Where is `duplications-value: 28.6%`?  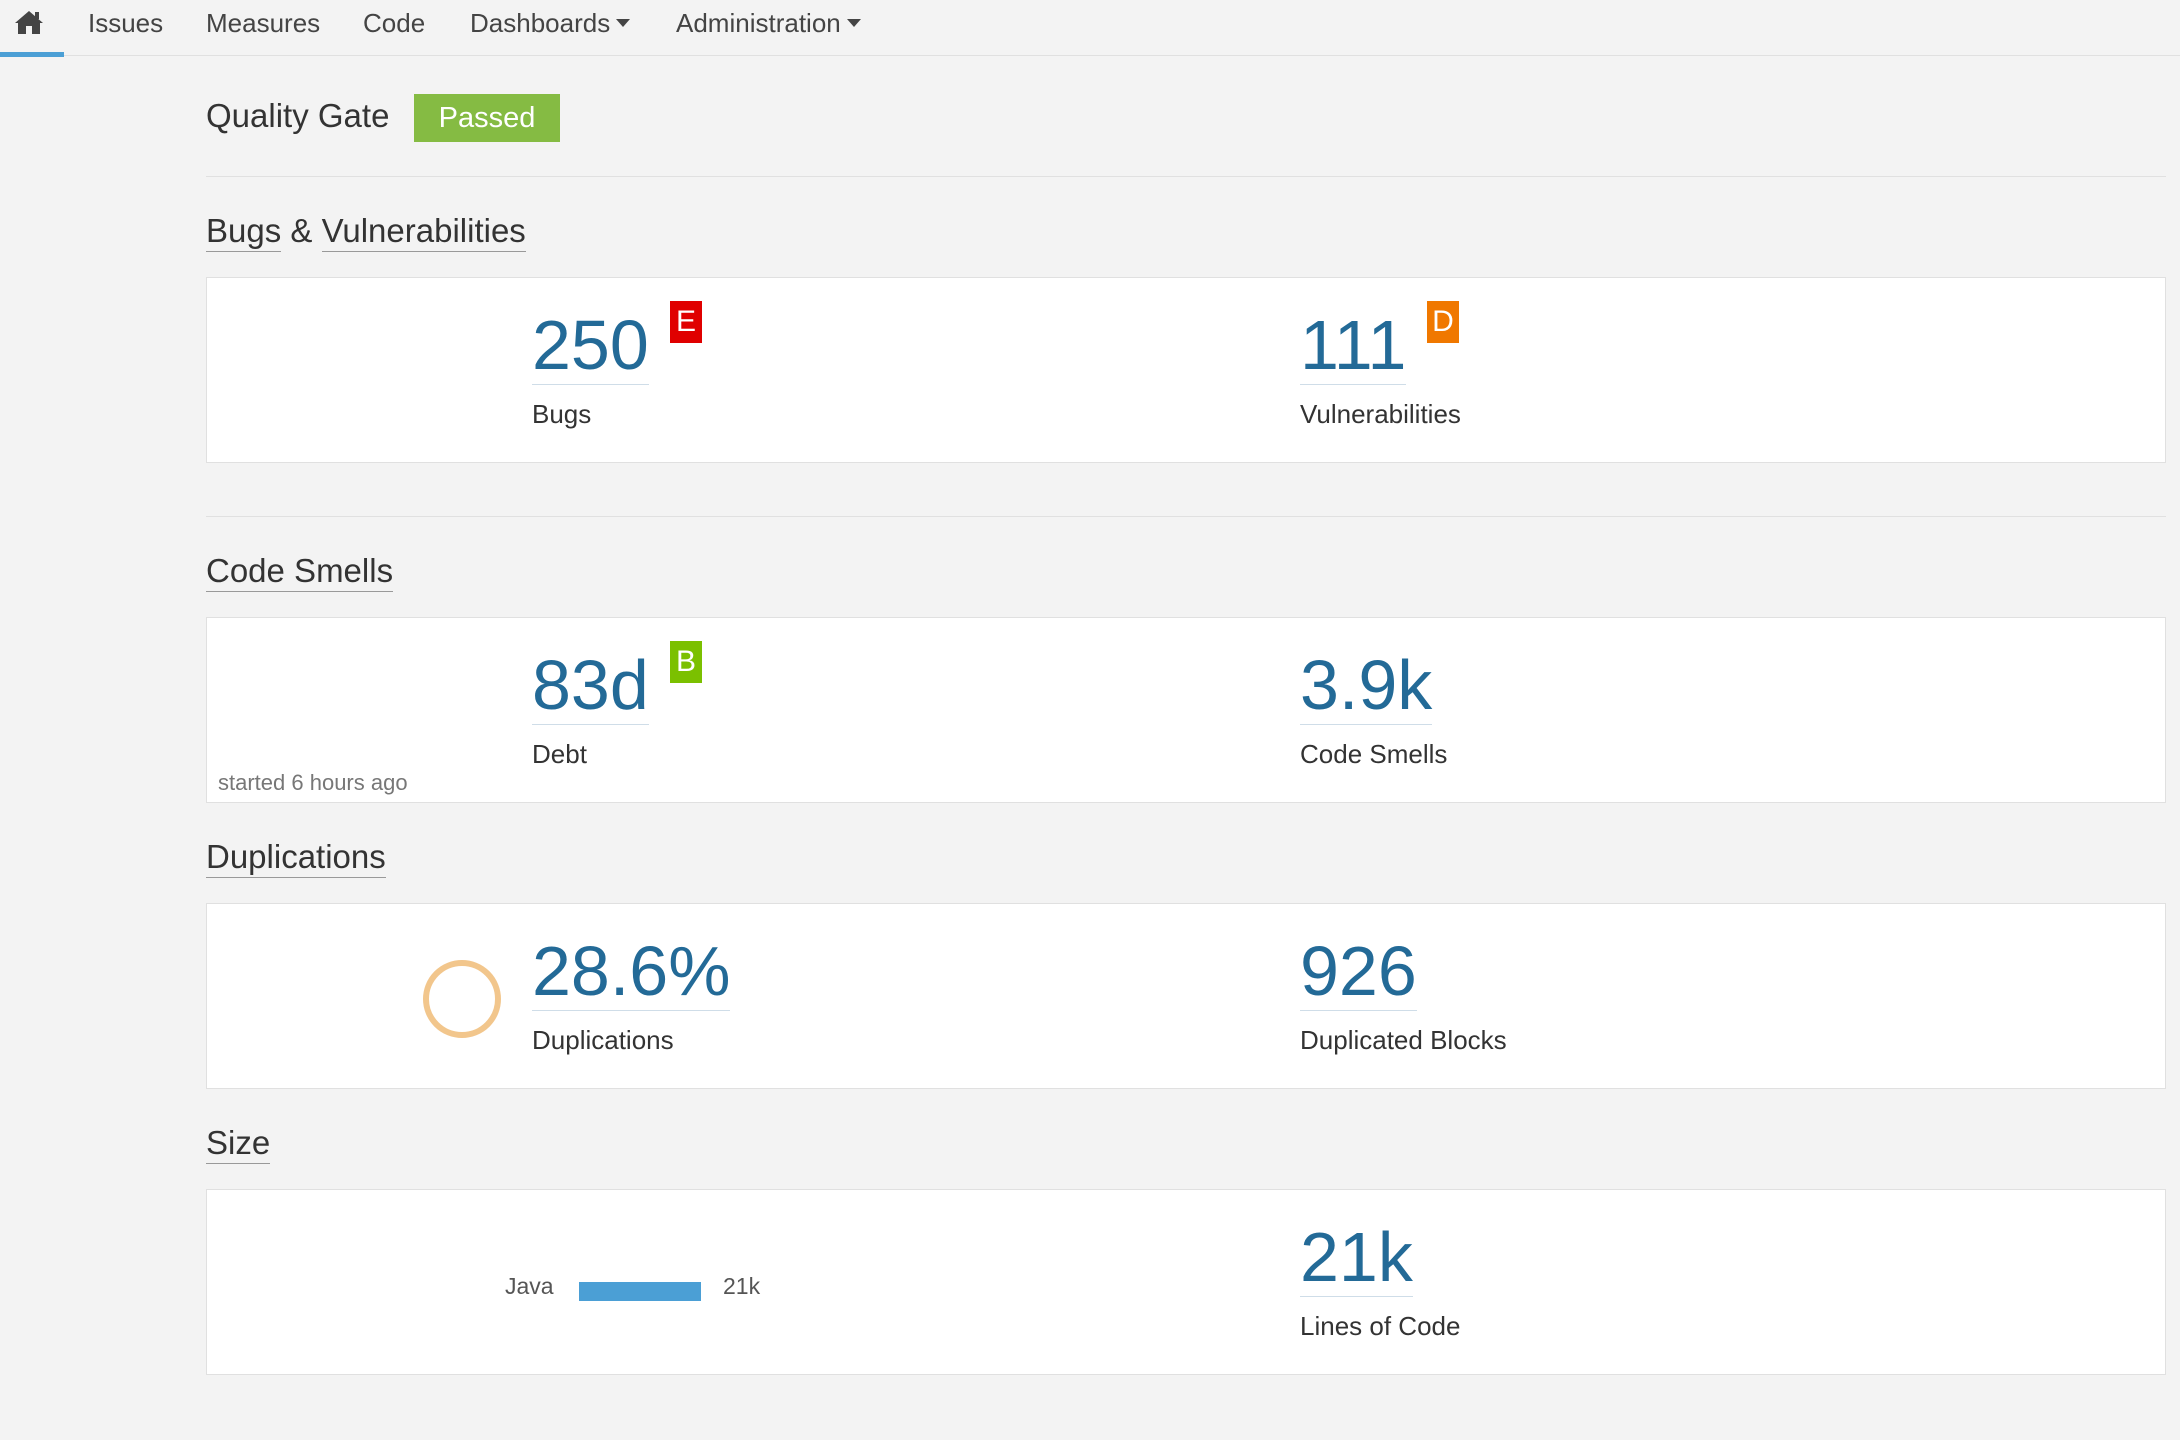 duplications-value: 28.6% is located at coordinates (631, 971).